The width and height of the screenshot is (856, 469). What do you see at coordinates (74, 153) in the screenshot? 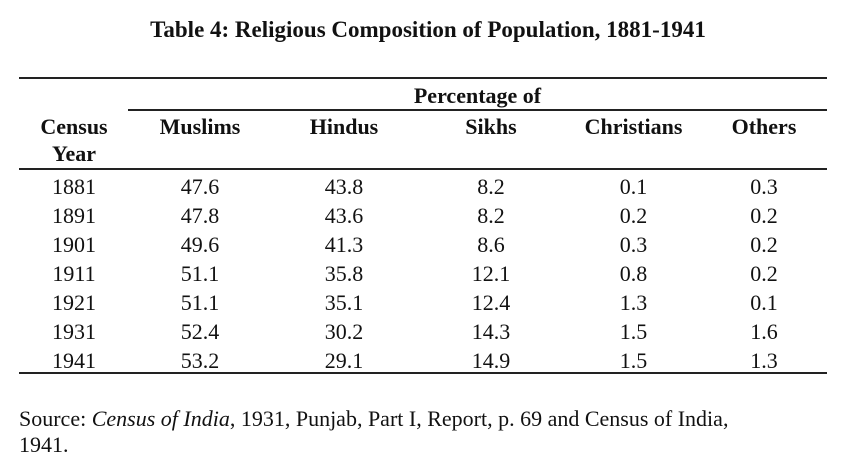
I see `census-year-header-line2: Year` at bounding box center [74, 153].